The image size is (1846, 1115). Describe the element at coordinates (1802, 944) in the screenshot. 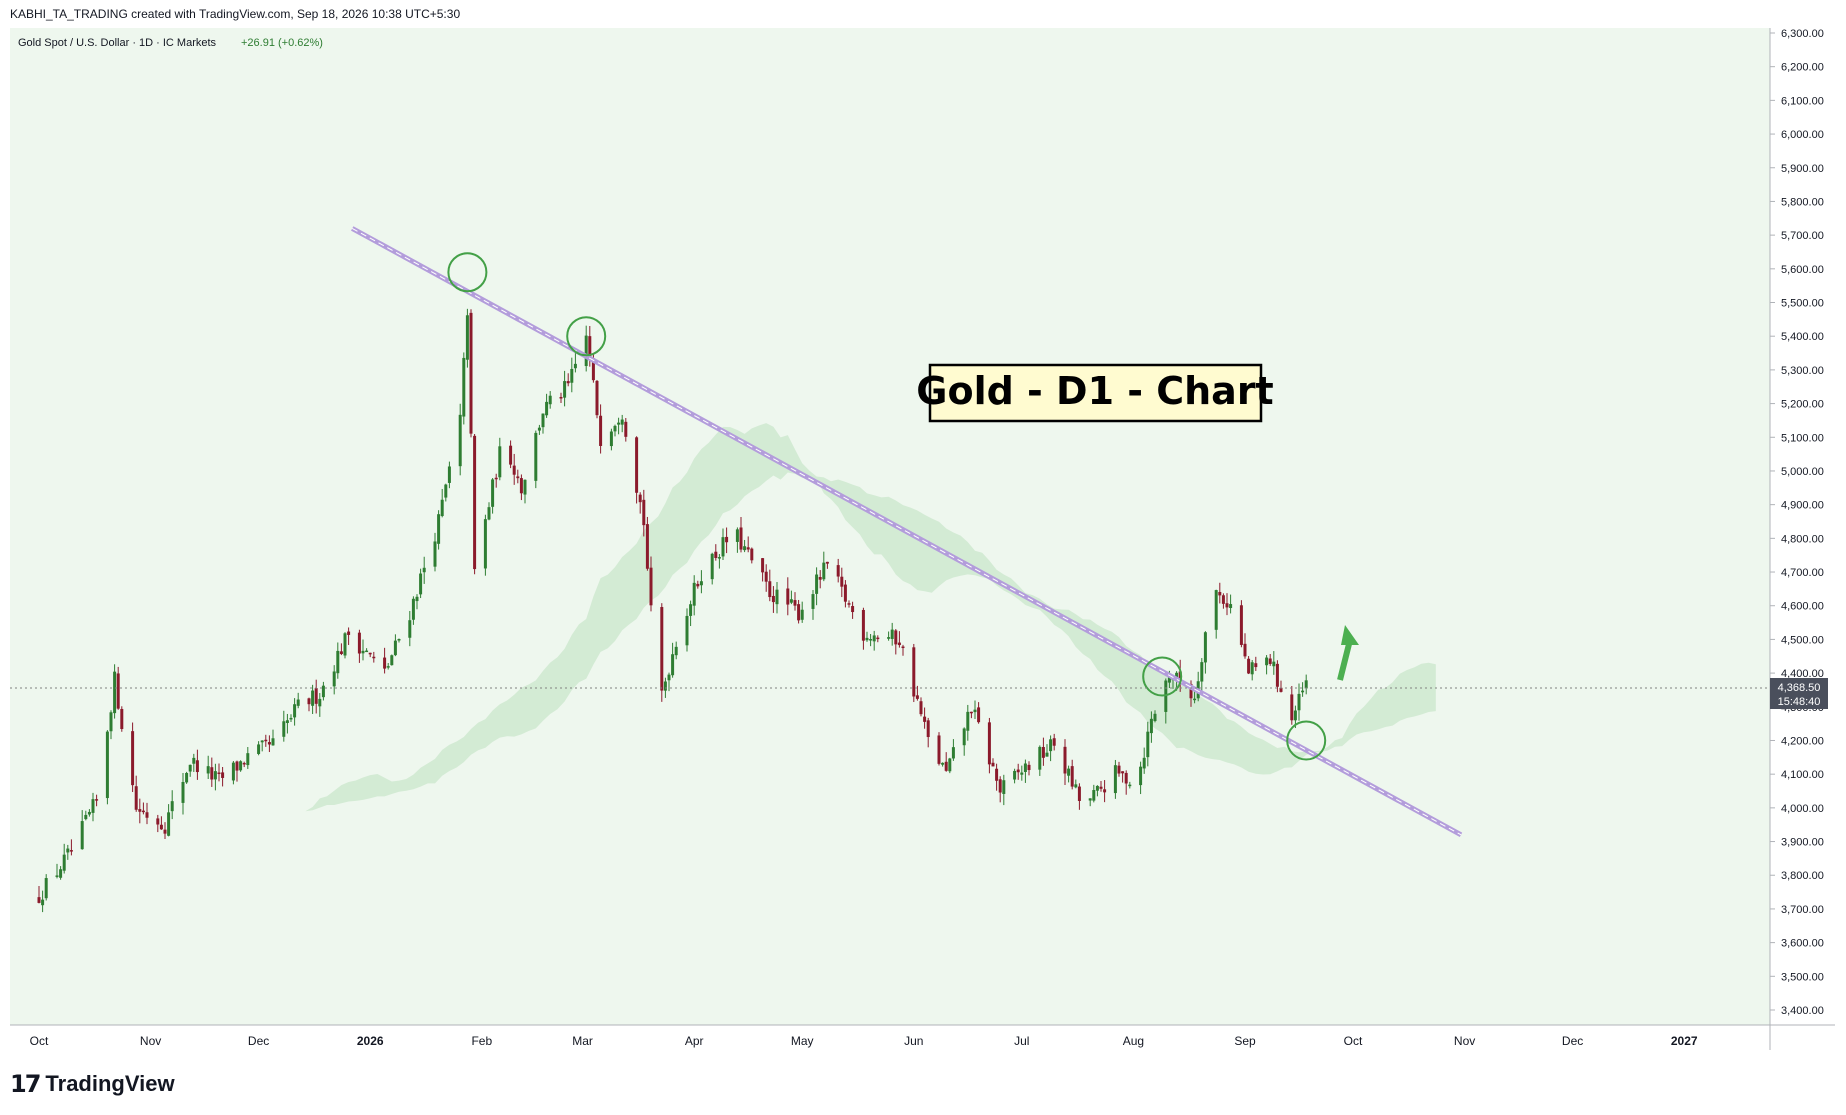

I see `price-tick-label: 3,600.00` at that location.